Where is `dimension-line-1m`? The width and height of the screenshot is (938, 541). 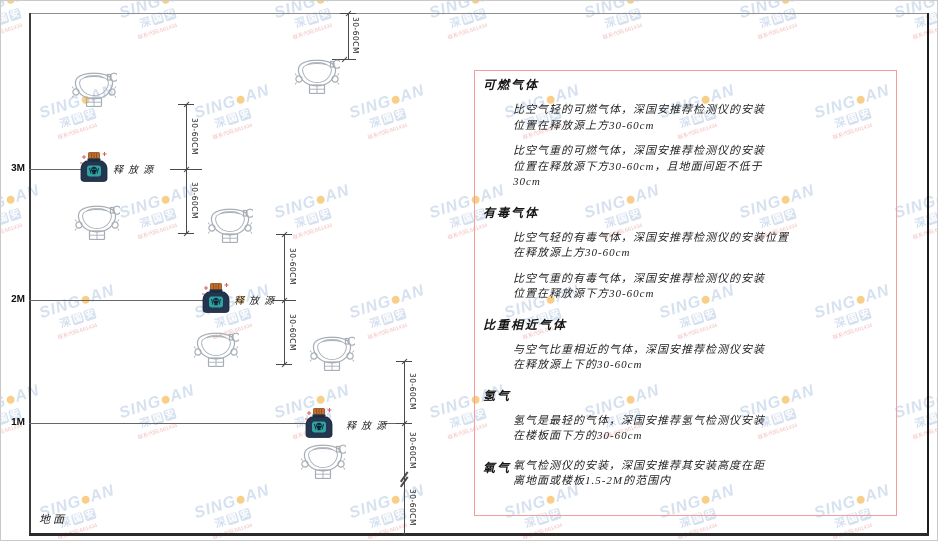
dimension-line-1m is located at coordinates (404, 448).